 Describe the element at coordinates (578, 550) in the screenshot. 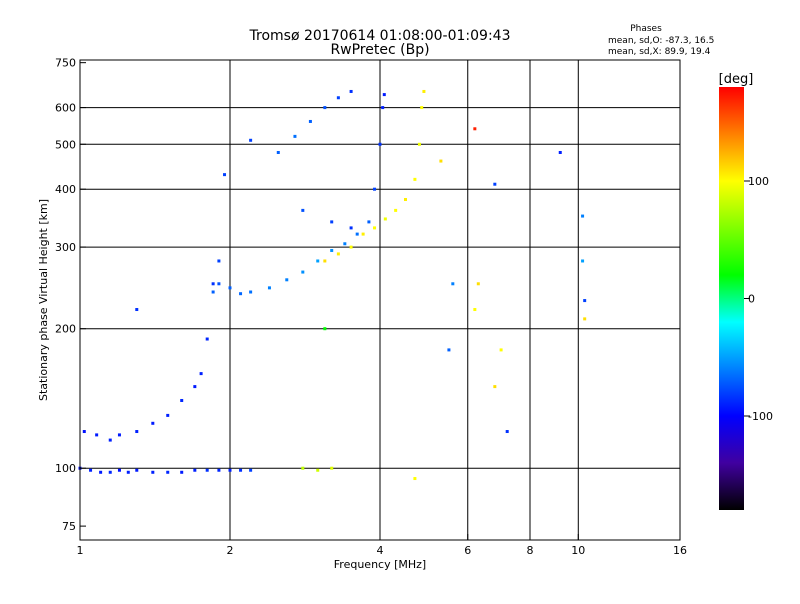

I see `x-tick-label: 10` at that location.